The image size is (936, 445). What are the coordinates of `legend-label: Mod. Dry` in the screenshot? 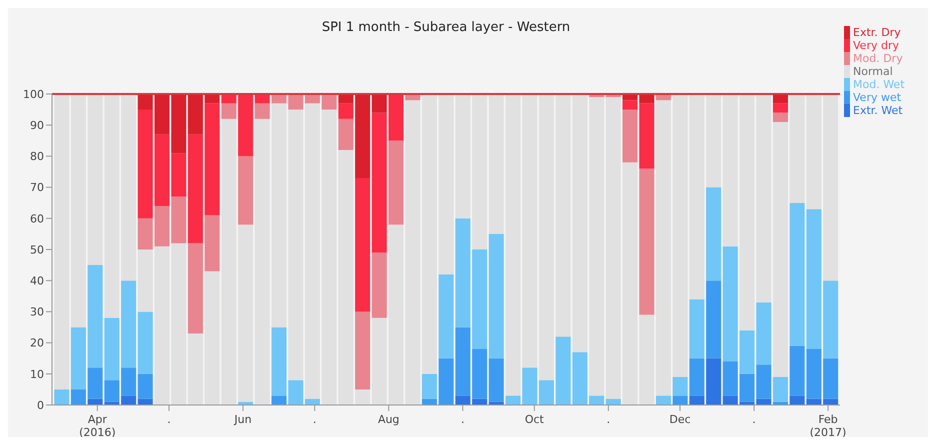 It's located at (878, 58).